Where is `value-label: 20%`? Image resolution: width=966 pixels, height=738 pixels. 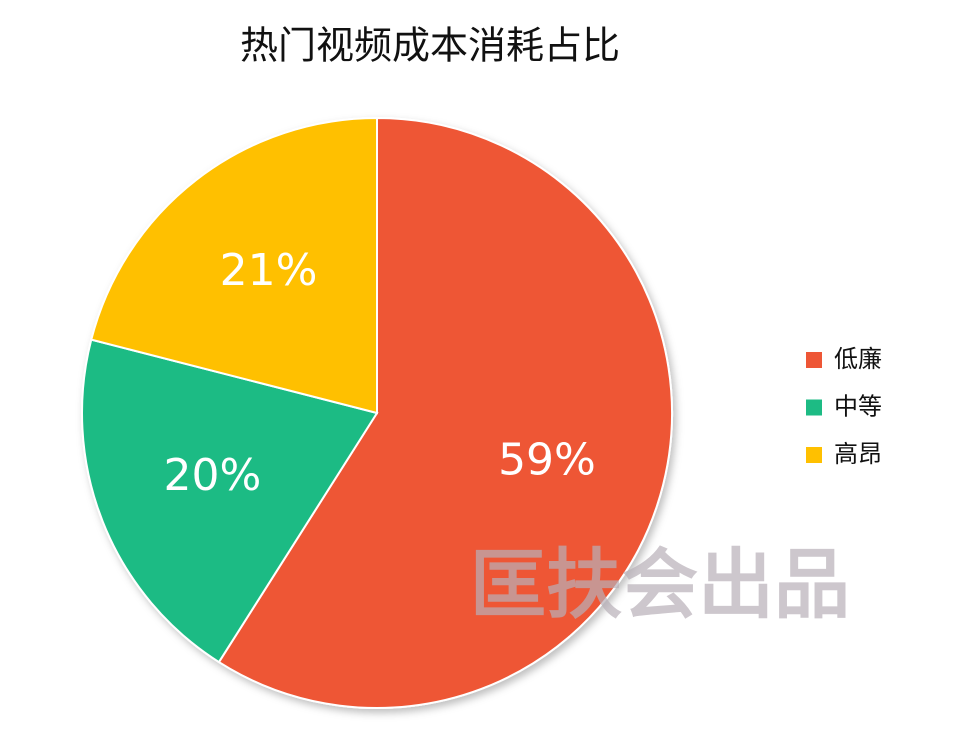 value-label: 20% is located at coordinates (213, 475).